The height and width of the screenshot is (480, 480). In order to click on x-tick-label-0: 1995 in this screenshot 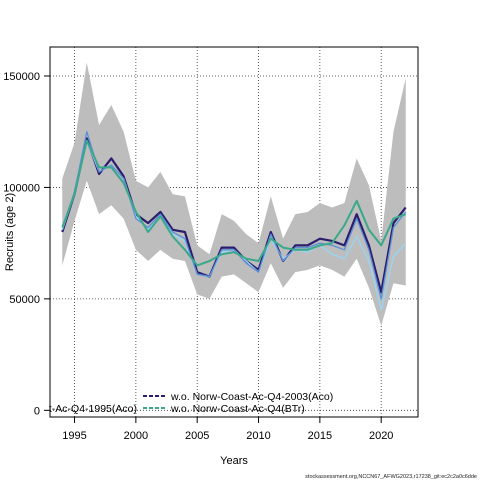, I will do `click(74, 436)`.